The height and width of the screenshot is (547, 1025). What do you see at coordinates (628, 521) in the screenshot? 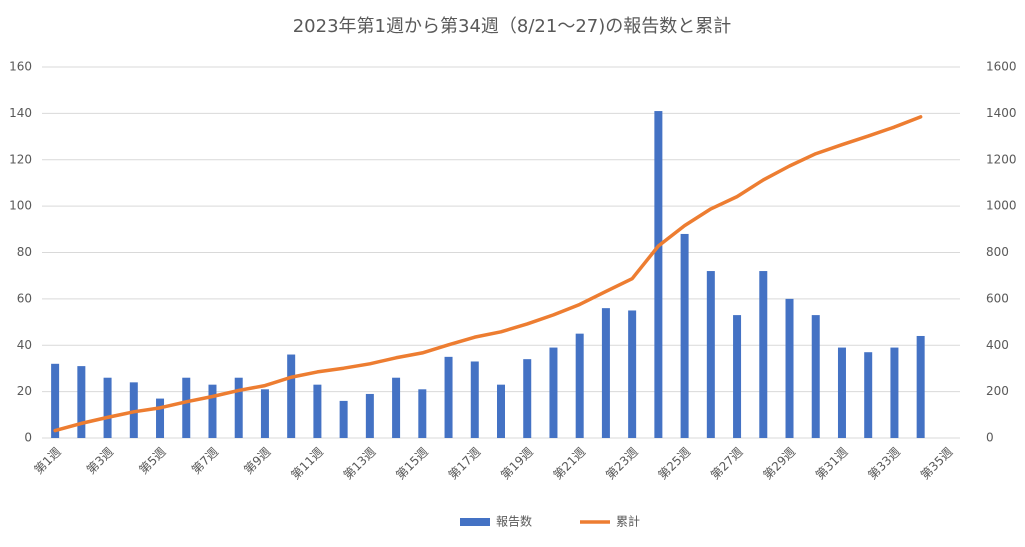
I see `legend-label: 累計` at bounding box center [628, 521].